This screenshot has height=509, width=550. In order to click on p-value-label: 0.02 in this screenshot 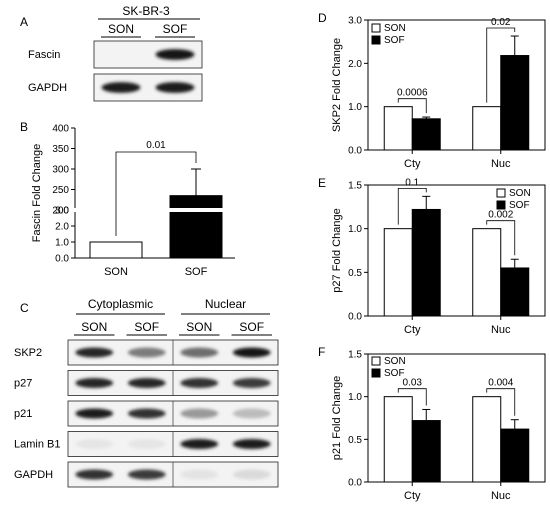, I will do `click(501, 22)`.